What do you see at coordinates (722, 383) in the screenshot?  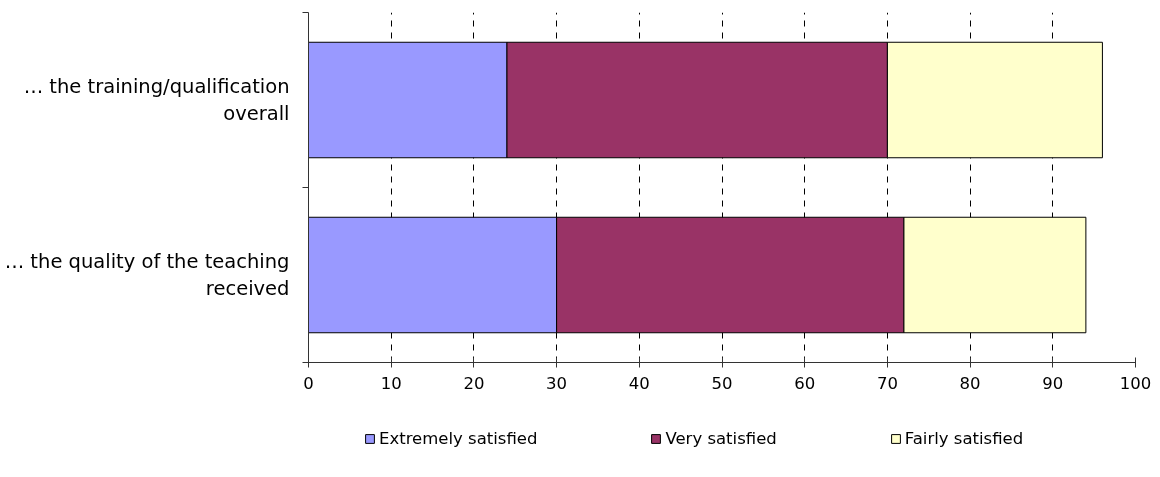 I see `x-tick-label: 50` at bounding box center [722, 383].